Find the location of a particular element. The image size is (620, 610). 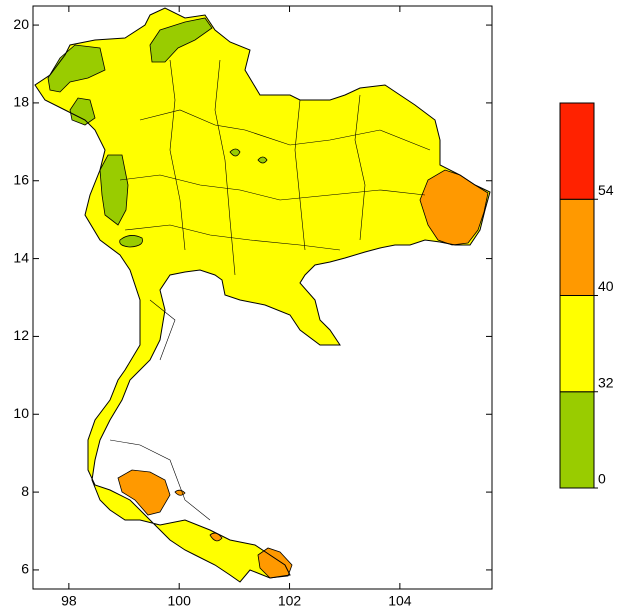

x-tick-label: 104 is located at coordinates (400, 601).